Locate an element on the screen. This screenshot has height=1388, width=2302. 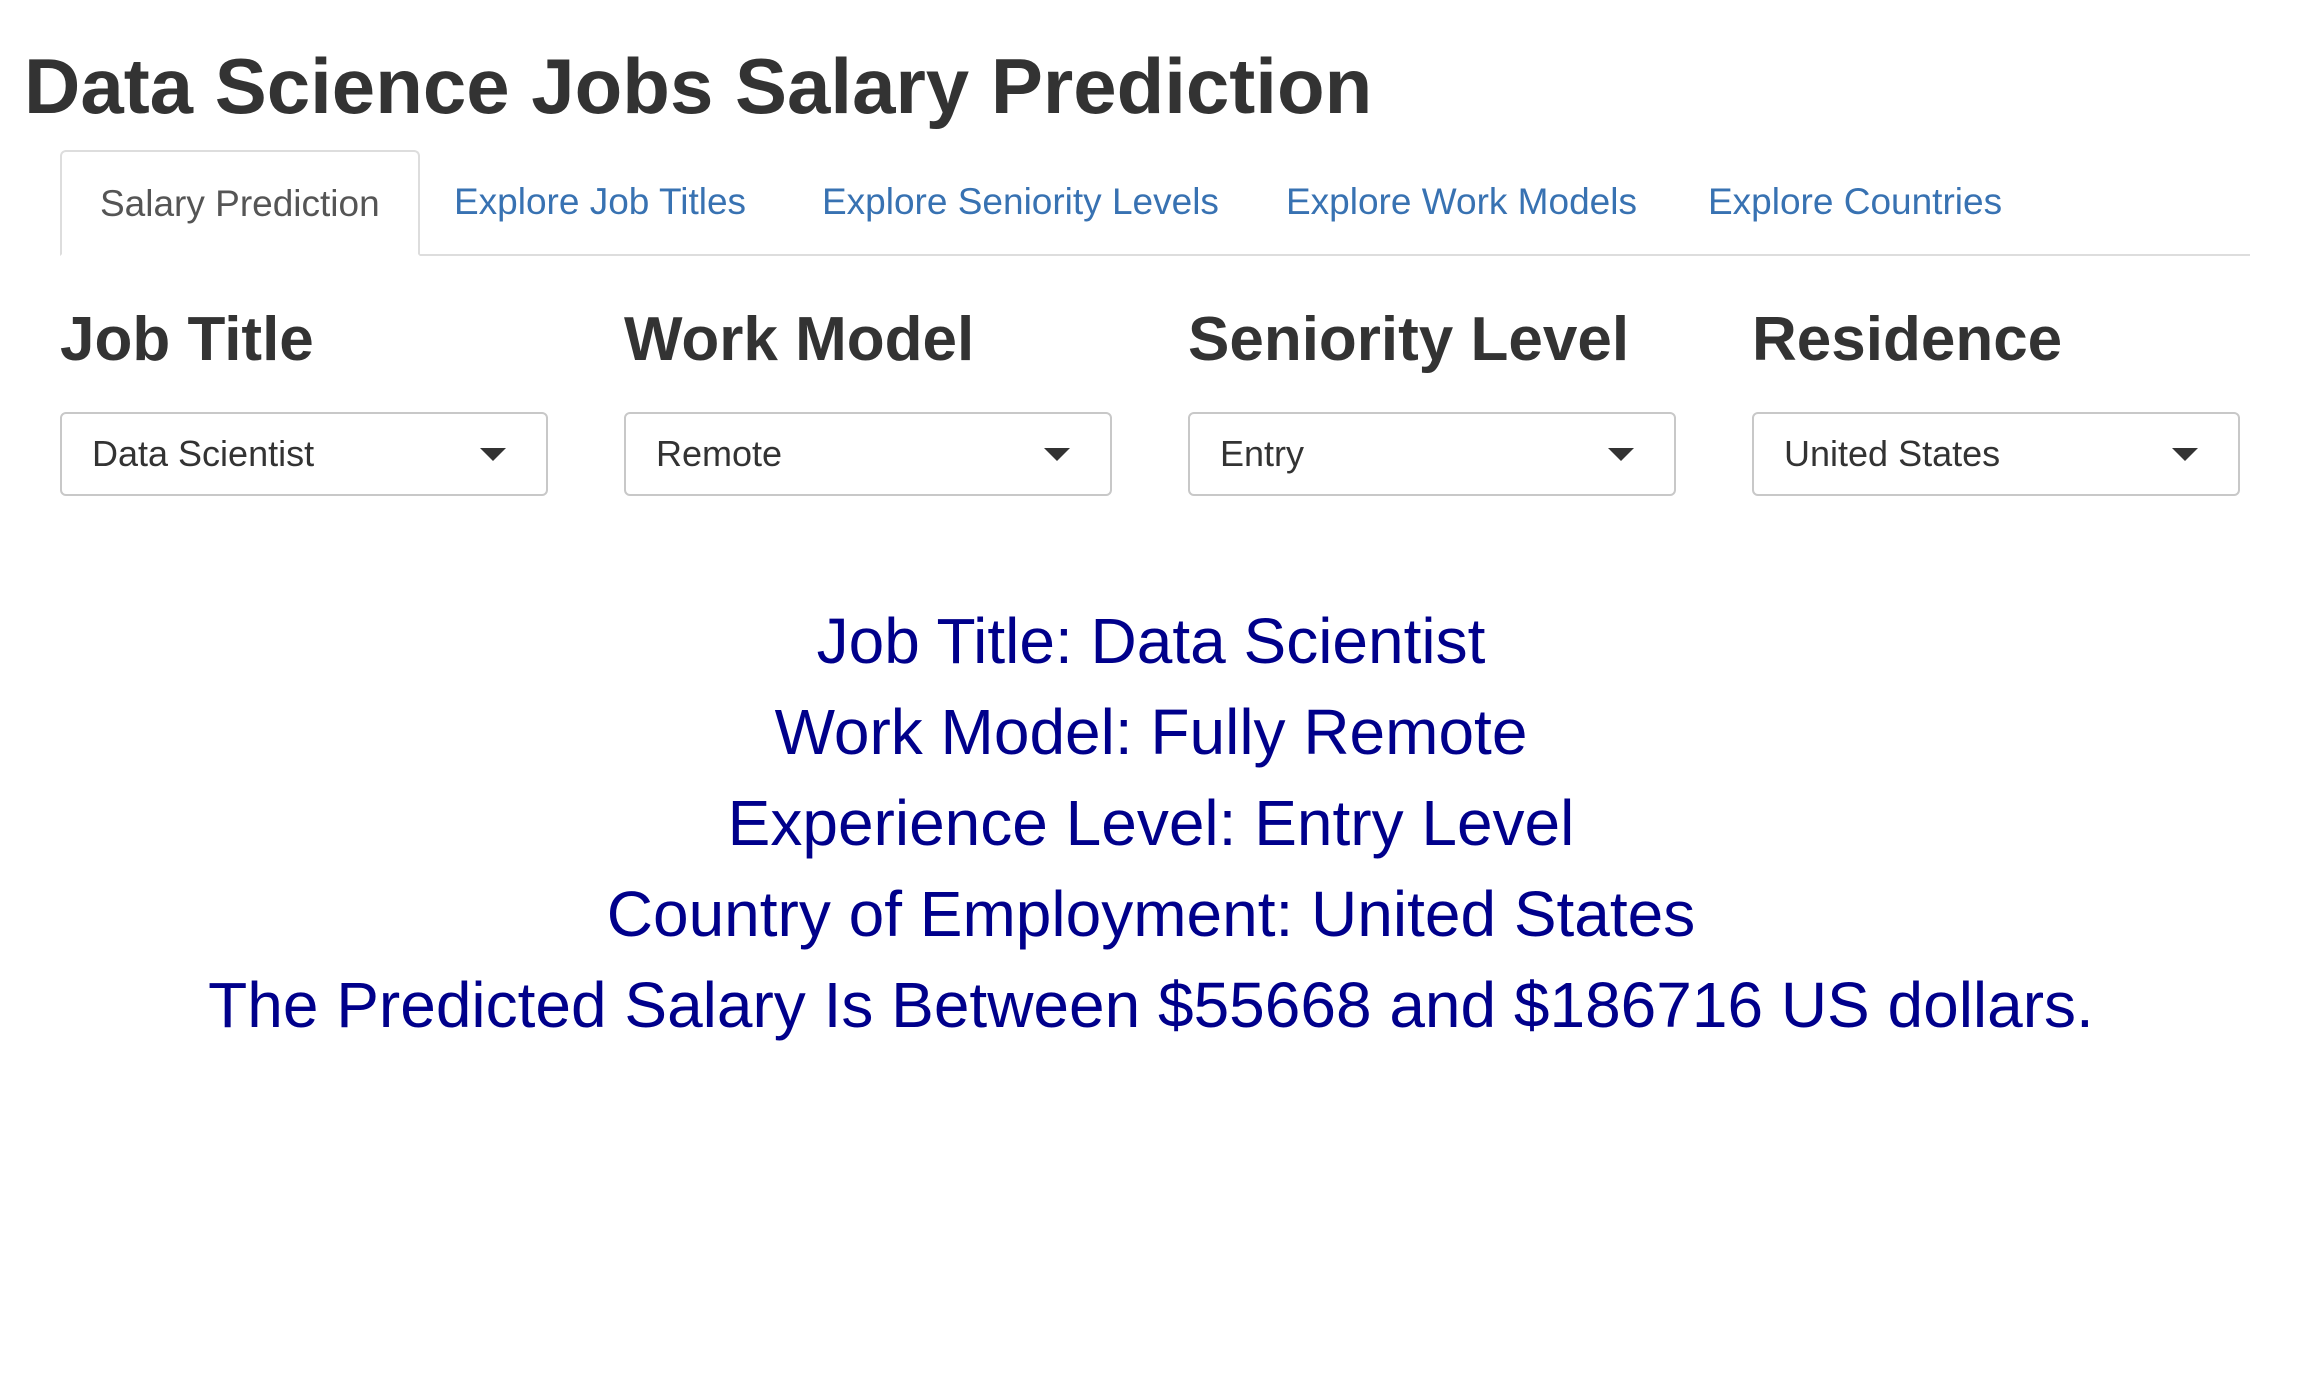
job-title-label: Job Title is located at coordinates (187, 339).